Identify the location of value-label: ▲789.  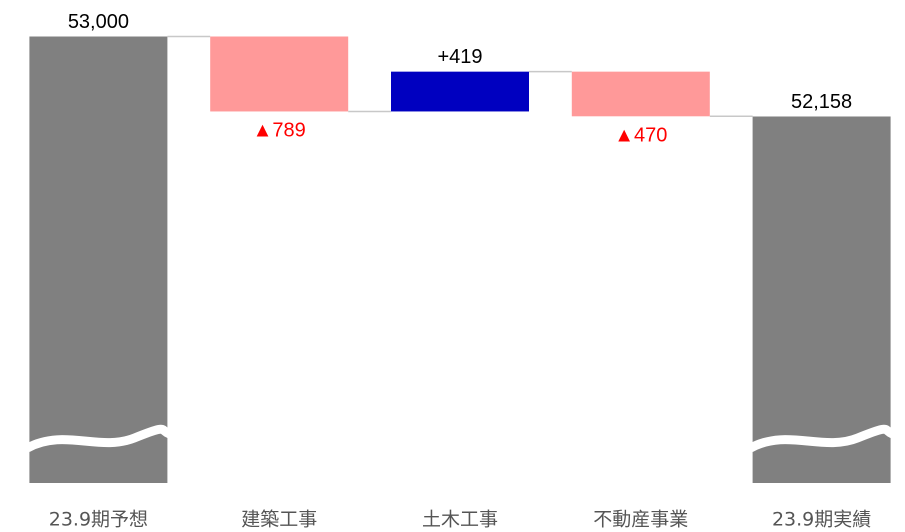
(279, 131).